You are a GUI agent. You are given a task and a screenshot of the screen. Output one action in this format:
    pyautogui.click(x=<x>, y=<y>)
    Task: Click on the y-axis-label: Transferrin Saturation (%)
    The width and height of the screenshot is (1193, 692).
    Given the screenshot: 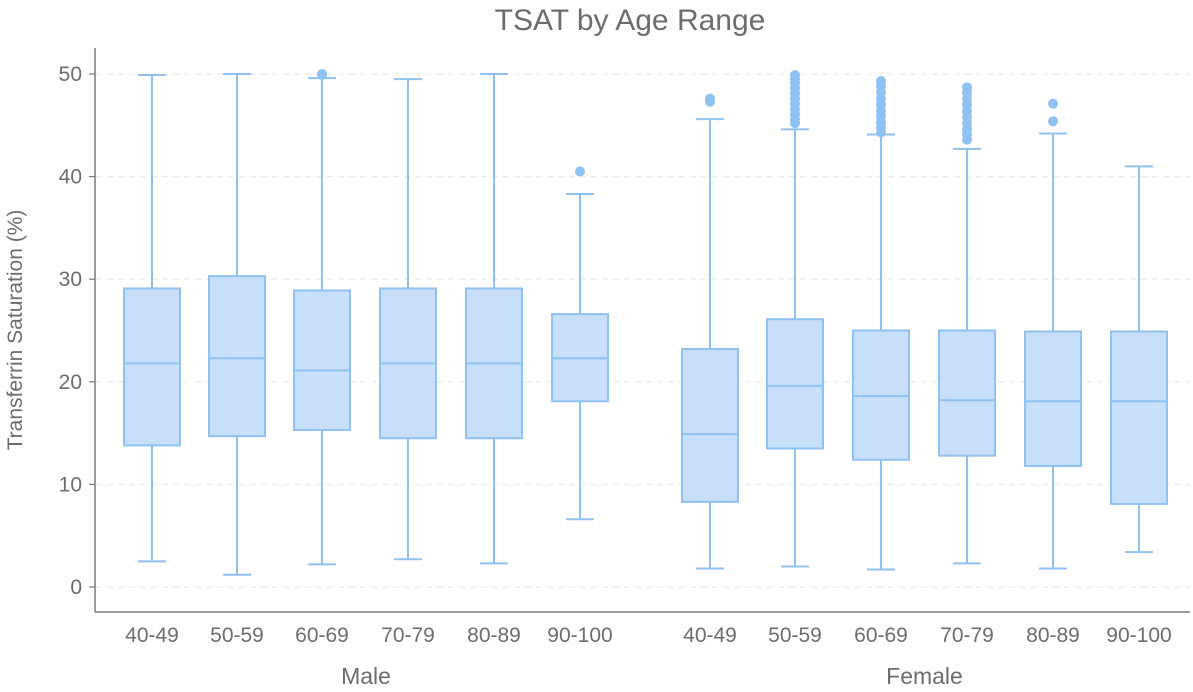 What is the action you would take?
    pyautogui.click(x=15, y=330)
    